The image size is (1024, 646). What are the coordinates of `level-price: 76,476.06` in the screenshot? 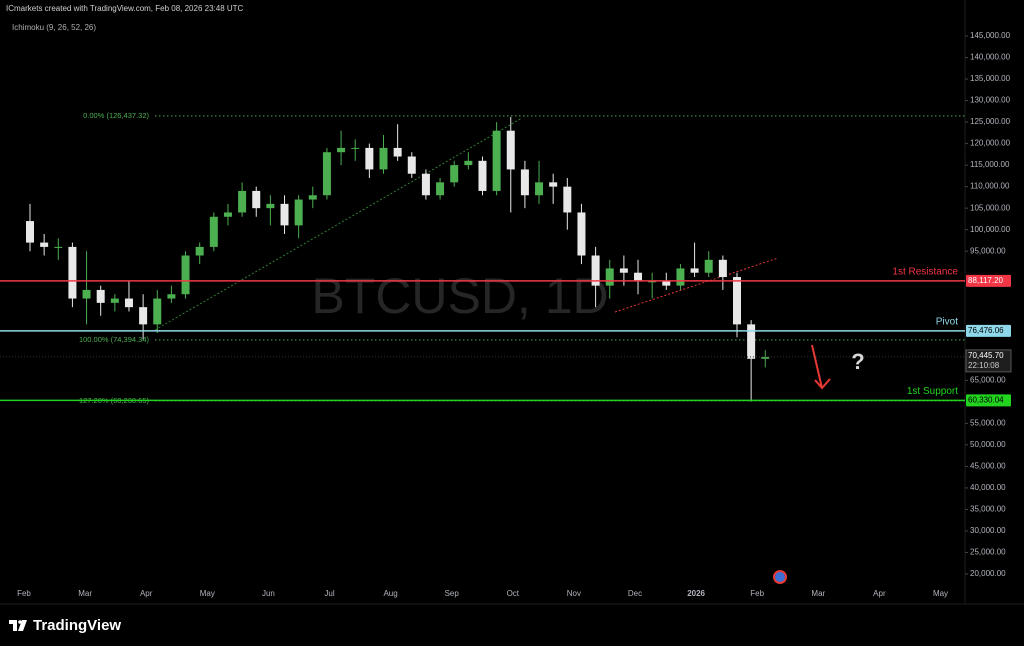 It's located at (986, 330).